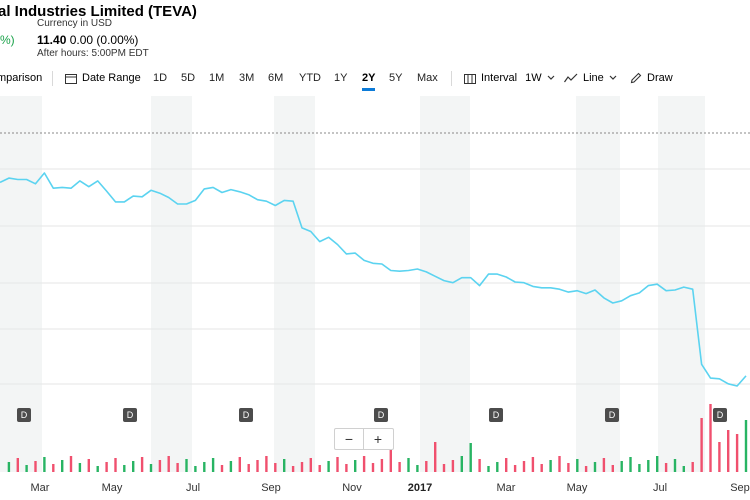 This screenshot has height=500, width=750. Describe the element at coordinates (247, 78) in the screenshot. I see `range-3m: 3M` at that location.